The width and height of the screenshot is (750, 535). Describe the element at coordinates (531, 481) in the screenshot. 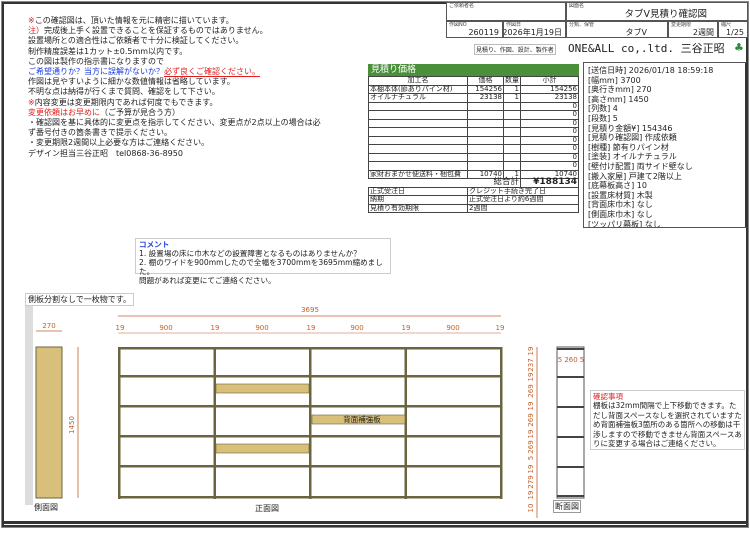

I see `section-height-dim: 279` at that location.